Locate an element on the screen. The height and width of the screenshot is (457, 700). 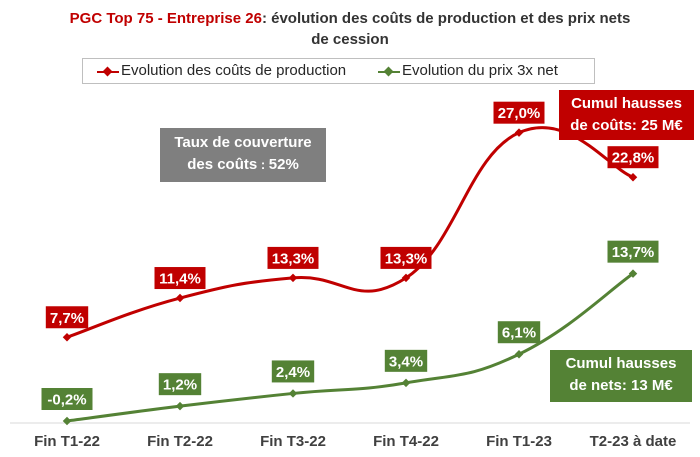
svg-text: 11,4% is located at coordinates (180, 279).